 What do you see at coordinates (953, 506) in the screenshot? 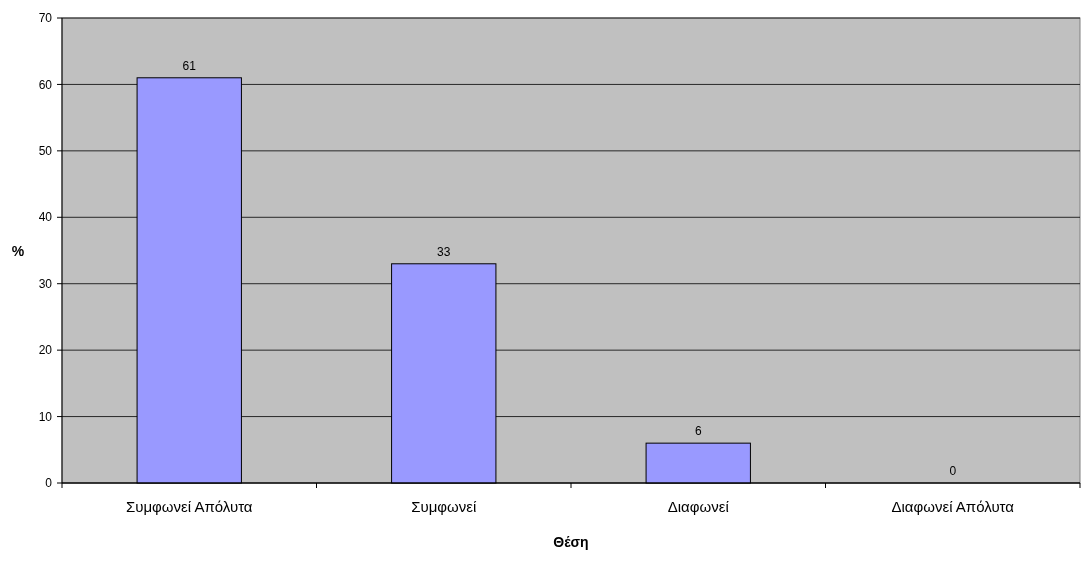
I see `x-tick-label: Διαφωνεί Απόλυτα` at bounding box center [953, 506].